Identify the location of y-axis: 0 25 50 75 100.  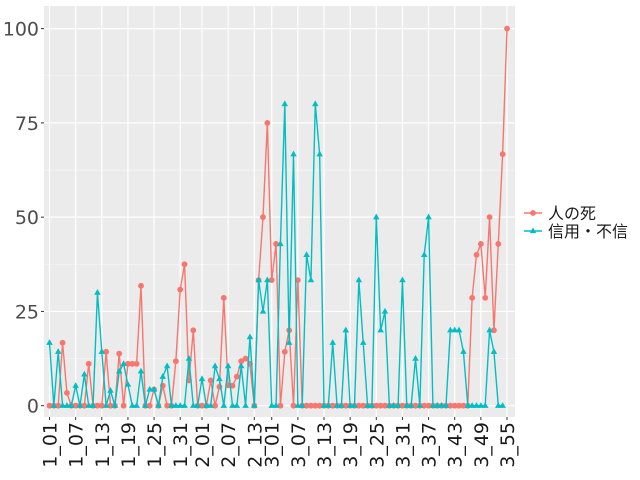
(23, 218).